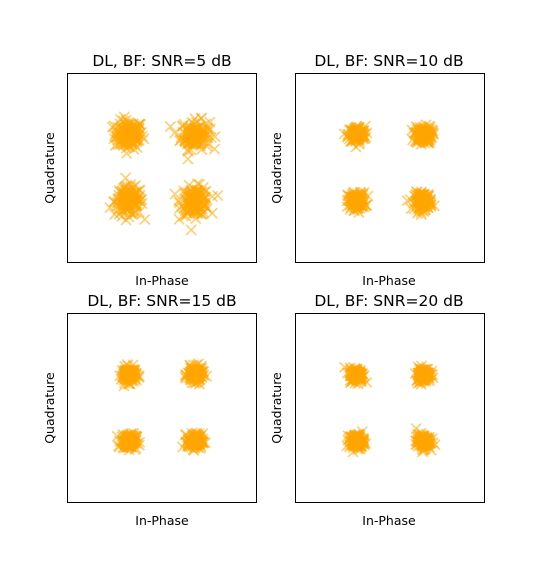 The height and width of the screenshot is (571, 537). What do you see at coordinates (161, 301) in the screenshot?
I see `subplot-title: DL, BF: SNR=15 dB` at bounding box center [161, 301].